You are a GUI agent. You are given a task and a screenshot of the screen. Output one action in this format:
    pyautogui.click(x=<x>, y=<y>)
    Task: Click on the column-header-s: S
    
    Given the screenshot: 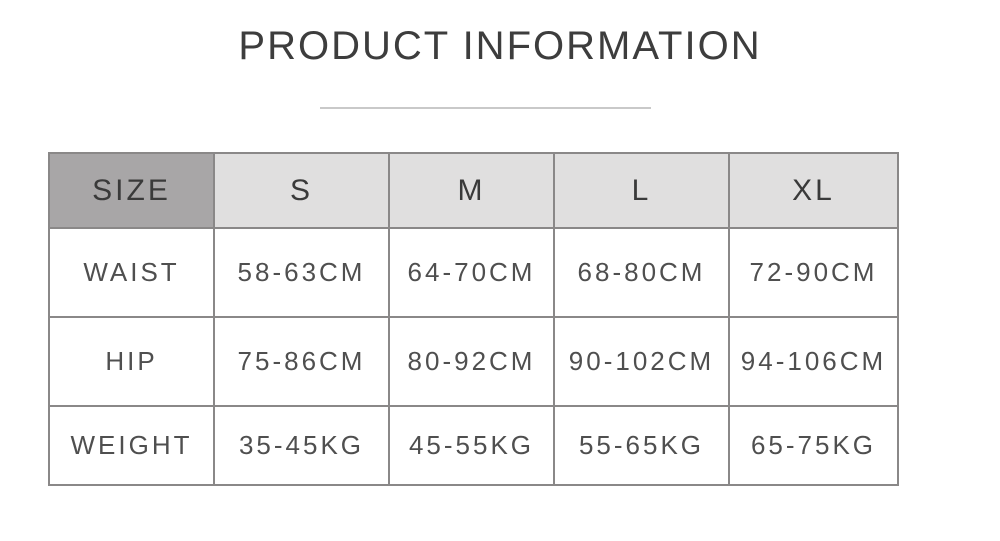 What is the action you would take?
    pyautogui.click(x=301, y=190)
    